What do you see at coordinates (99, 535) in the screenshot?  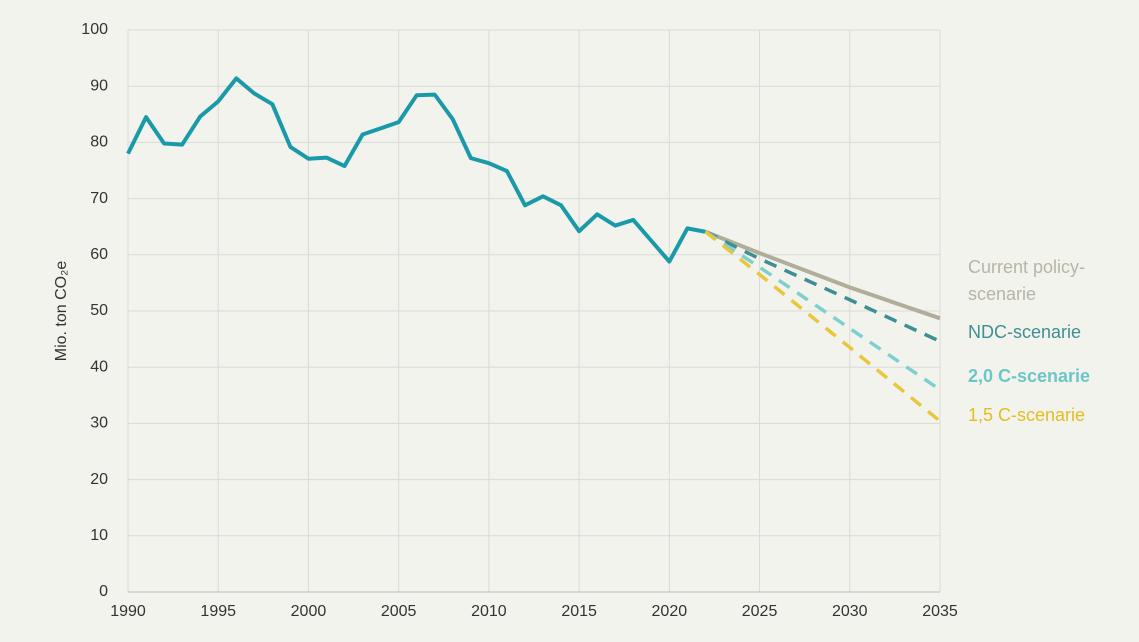 I see `y-tick-label: 10` at bounding box center [99, 535].